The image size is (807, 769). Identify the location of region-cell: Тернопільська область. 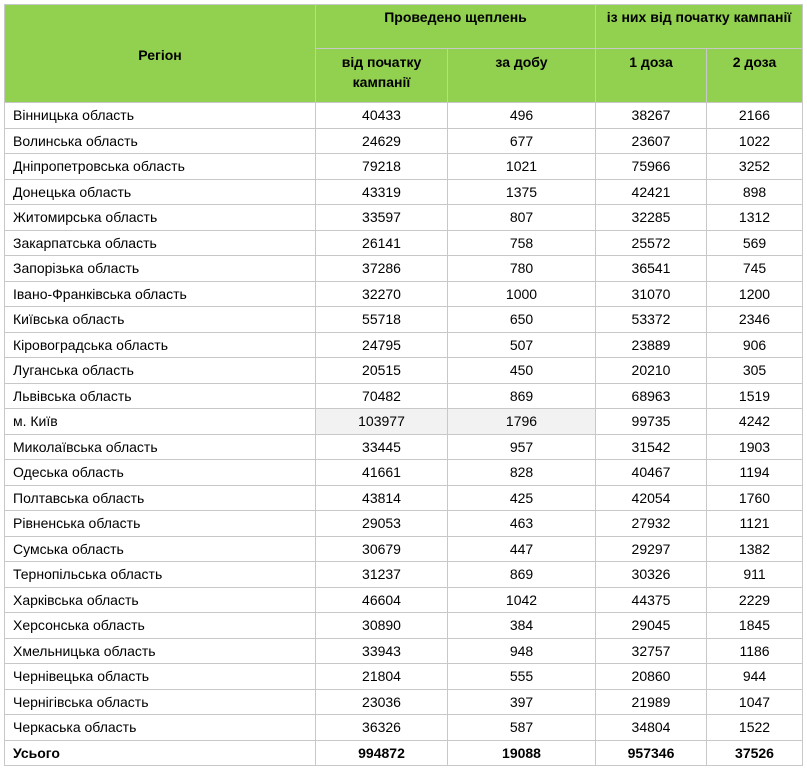
(160, 574).